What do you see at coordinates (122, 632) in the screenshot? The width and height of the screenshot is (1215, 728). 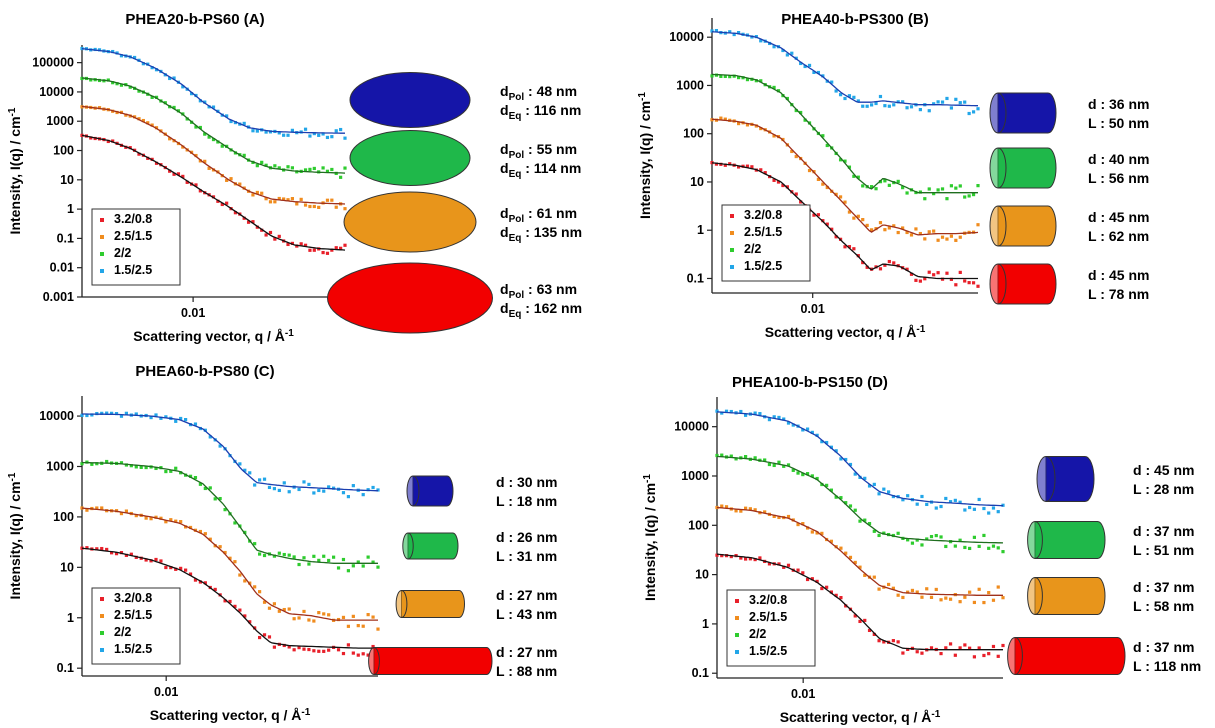 I see `legend-label: 2/2` at bounding box center [122, 632].